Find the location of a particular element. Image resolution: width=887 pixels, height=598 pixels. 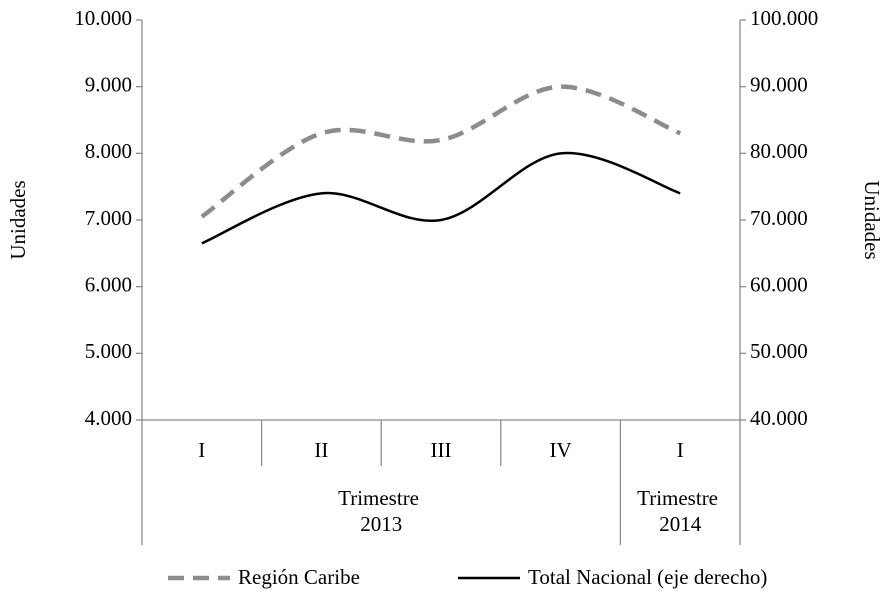

x-tick-label: IV is located at coordinates (561, 450).